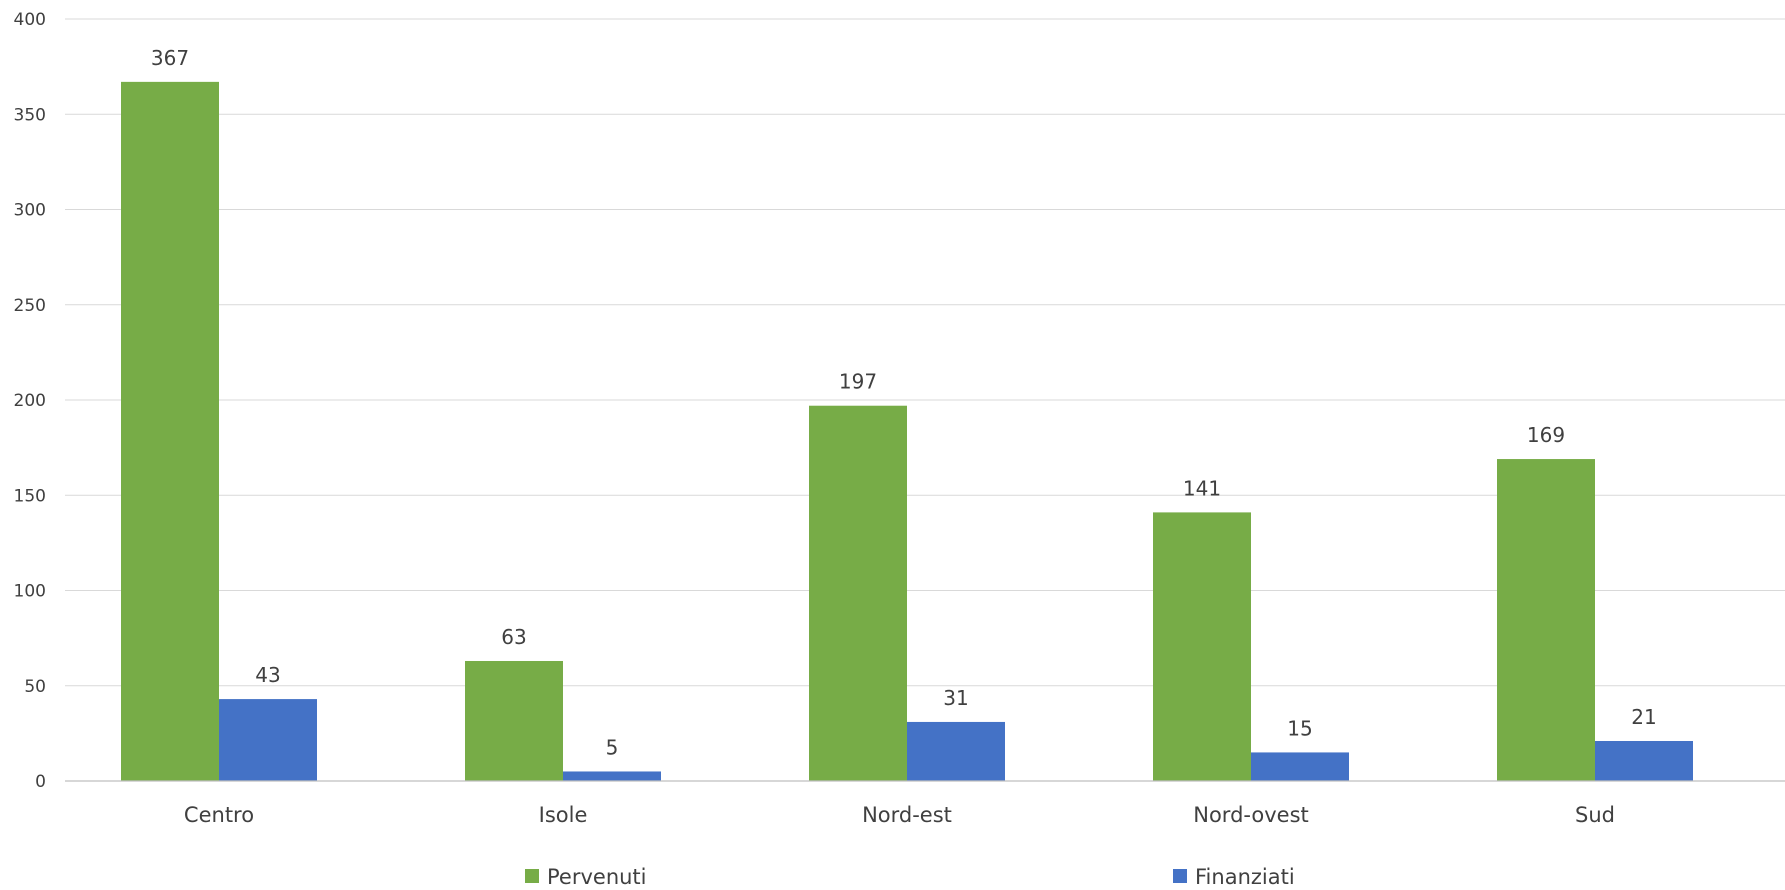 Image resolution: width=1785 pixels, height=890 pixels. What do you see at coordinates (35, 687) in the screenshot?
I see `y-tick-label: 50` at bounding box center [35, 687].